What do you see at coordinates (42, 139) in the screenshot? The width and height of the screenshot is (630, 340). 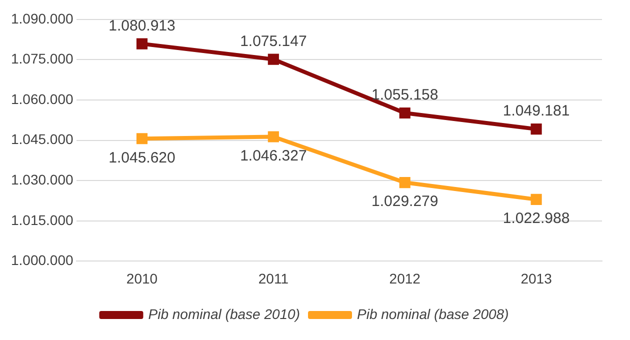 I see `y-tick-label: 1.045.000` at bounding box center [42, 139].